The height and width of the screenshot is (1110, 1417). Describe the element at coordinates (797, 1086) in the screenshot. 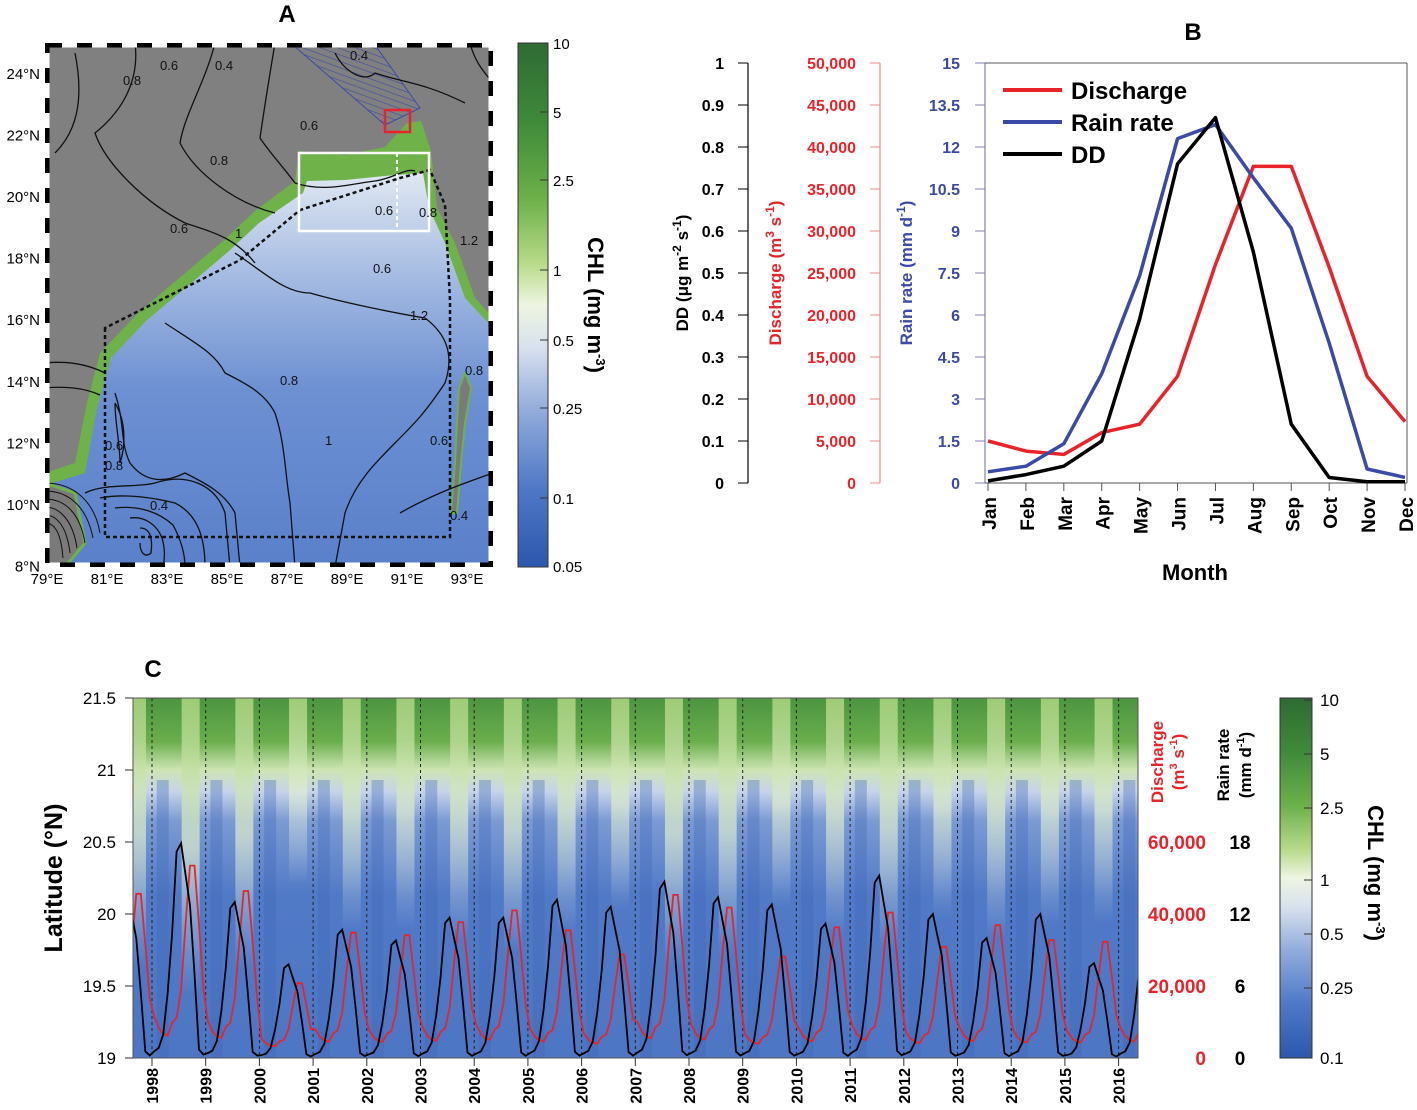

I see `year-label: 2010` at that location.